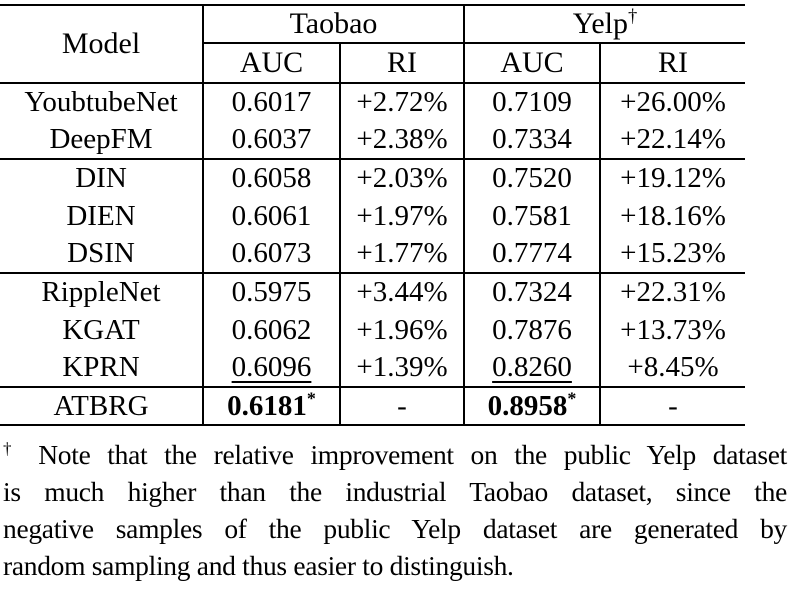  I want to click on auc-cell: 0.6062, so click(272, 330).